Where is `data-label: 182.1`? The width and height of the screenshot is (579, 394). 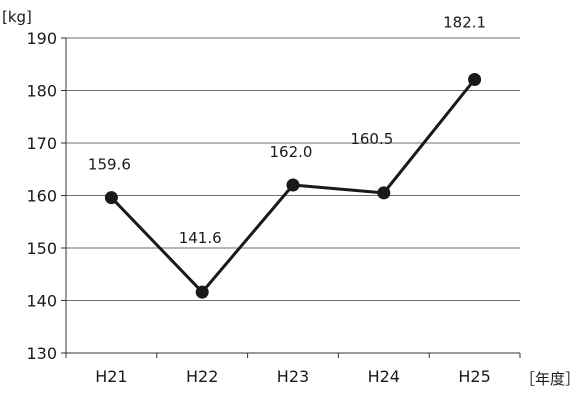
data-label: 182.1 is located at coordinates (464, 22).